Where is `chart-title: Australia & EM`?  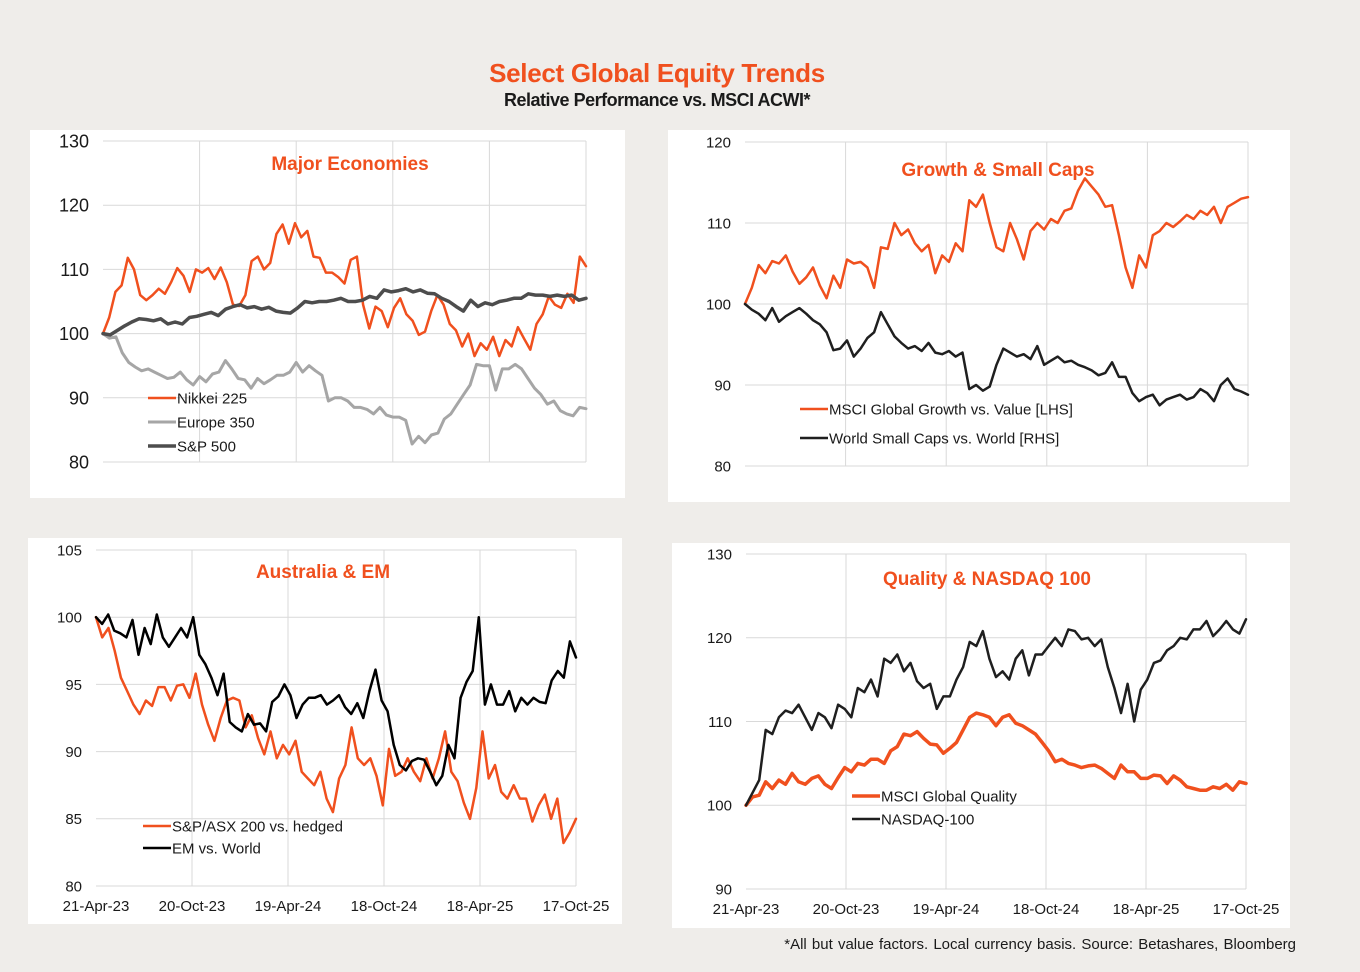
chart-title: Australia & EM is located at coordinates (323, 572).